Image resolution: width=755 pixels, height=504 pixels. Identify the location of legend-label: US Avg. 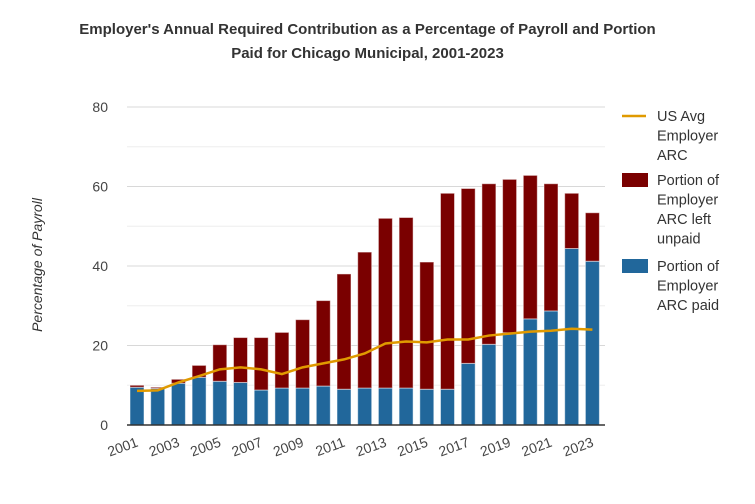
(681, 117).